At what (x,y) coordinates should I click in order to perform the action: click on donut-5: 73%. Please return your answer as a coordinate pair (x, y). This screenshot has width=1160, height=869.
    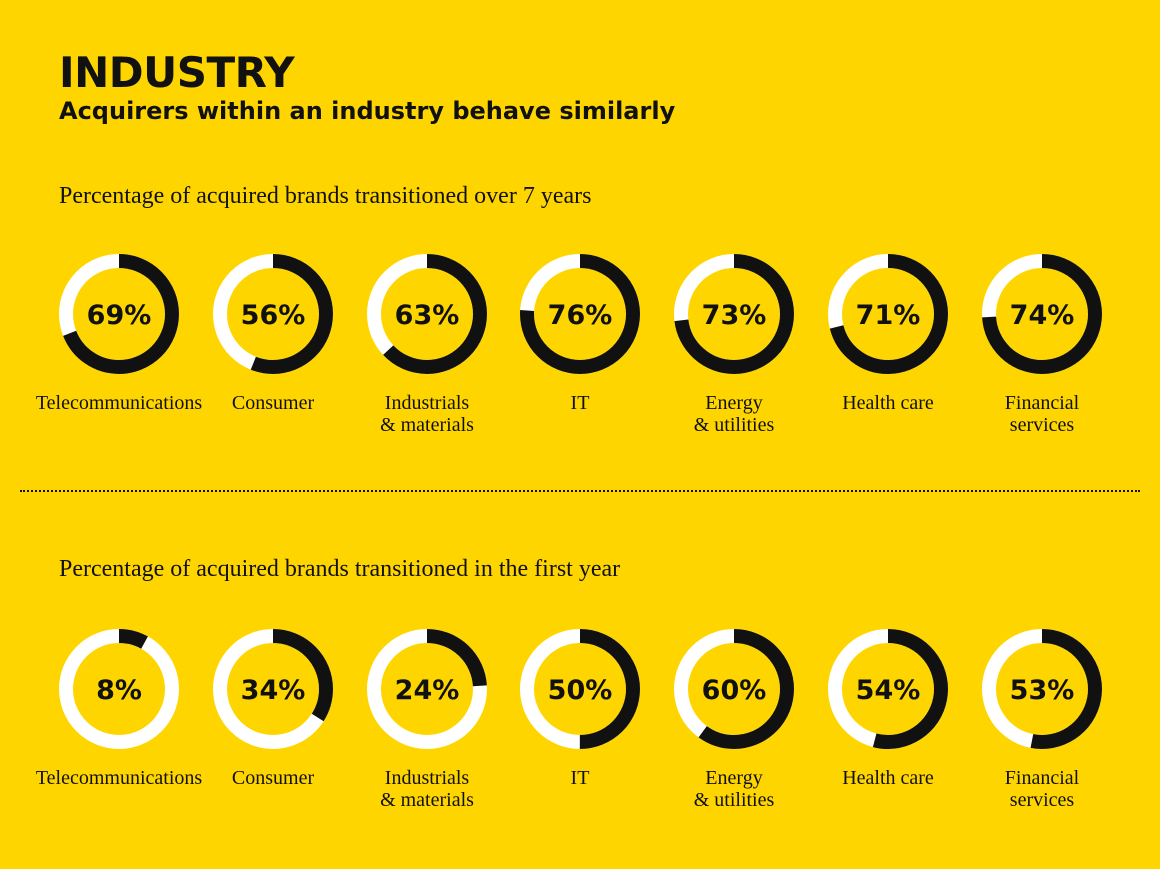
    Looking at the image, I should click on (734, 314).